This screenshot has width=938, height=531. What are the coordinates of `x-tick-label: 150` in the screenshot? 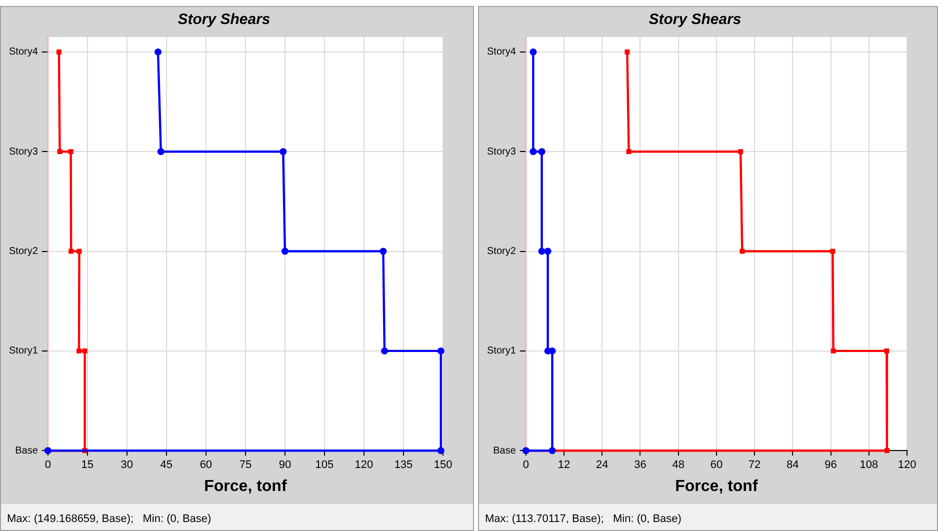 It's located at (443, 465).